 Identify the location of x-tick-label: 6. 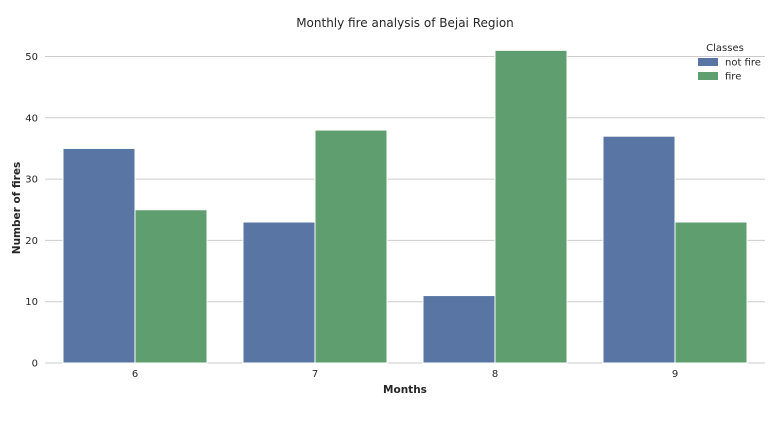
(135, 374).